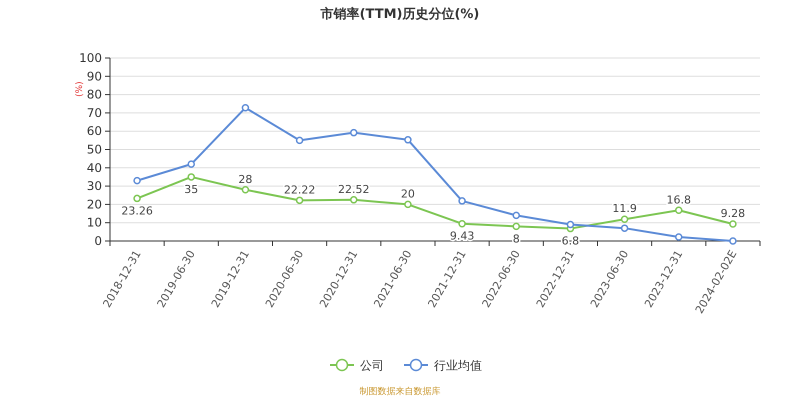 The width and height of the screenshot is (800, 400). I want to click on y-tick-label: 70, so click(94, 113).